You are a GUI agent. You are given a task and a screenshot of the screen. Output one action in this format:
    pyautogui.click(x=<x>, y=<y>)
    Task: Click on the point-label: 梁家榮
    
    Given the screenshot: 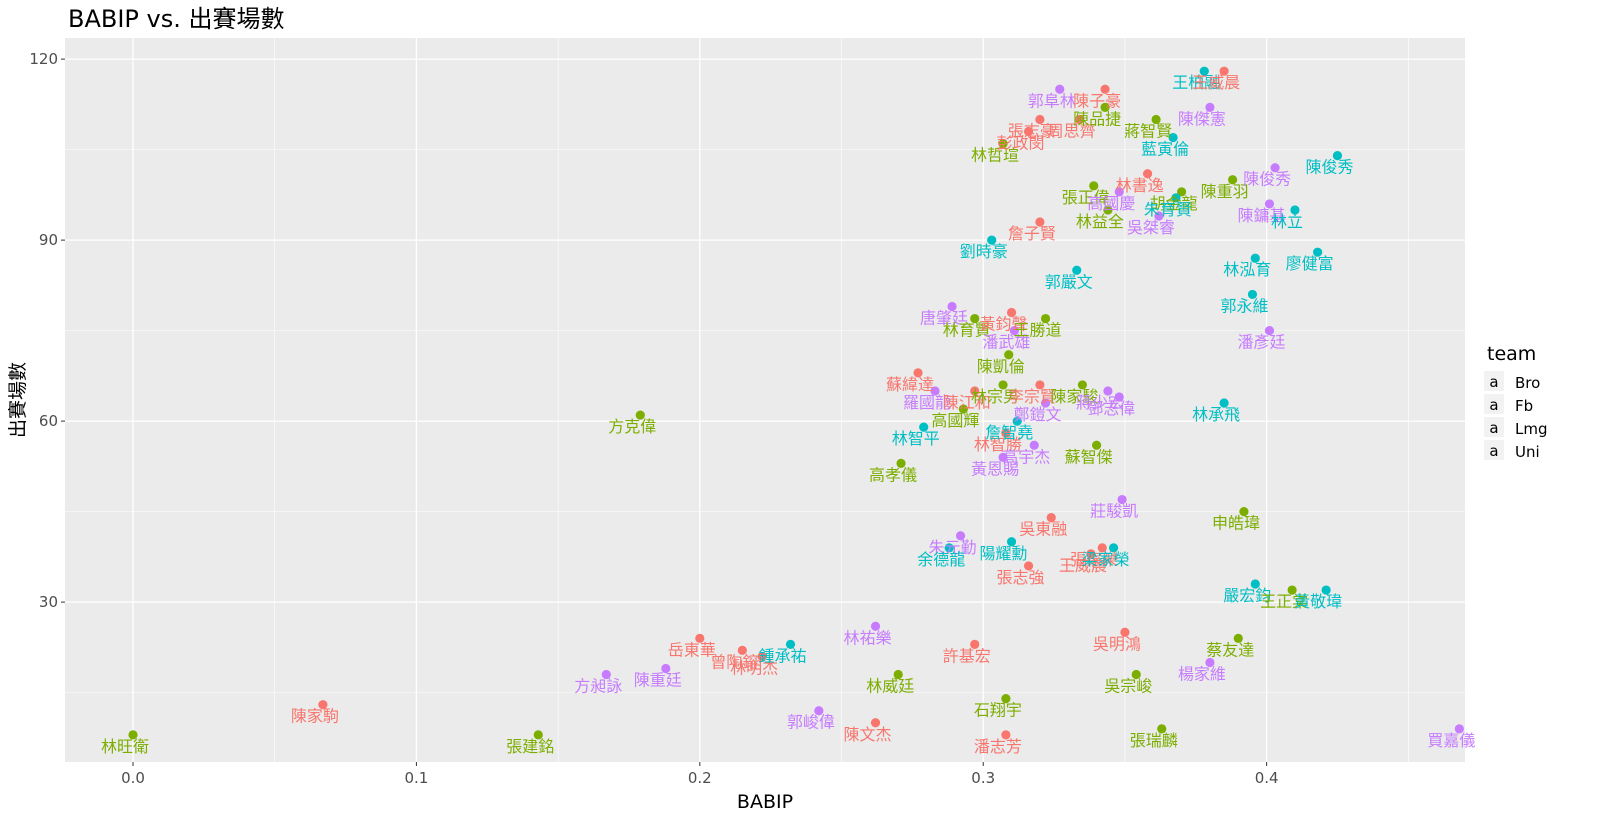 What is the action you would take?
    pyautogui.click(x=1106, y=559)
    